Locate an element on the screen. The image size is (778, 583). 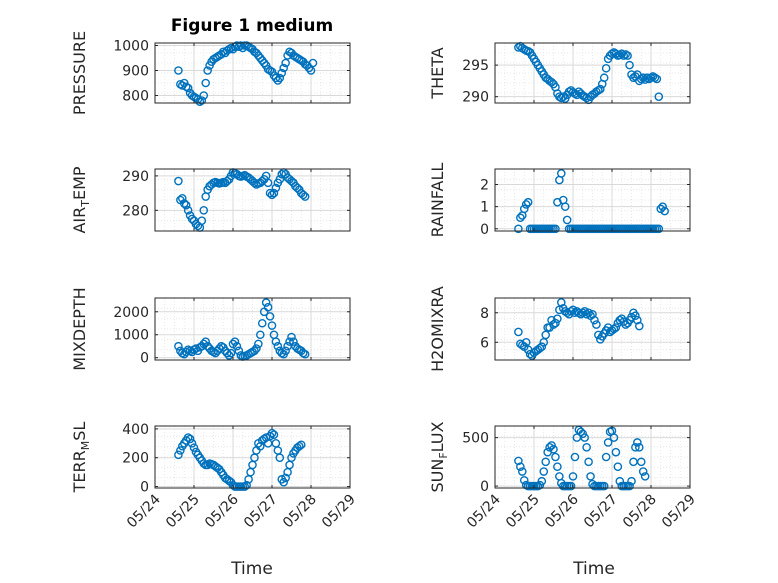
x-axis-label-right: Time is located at coordinates (593, 569).